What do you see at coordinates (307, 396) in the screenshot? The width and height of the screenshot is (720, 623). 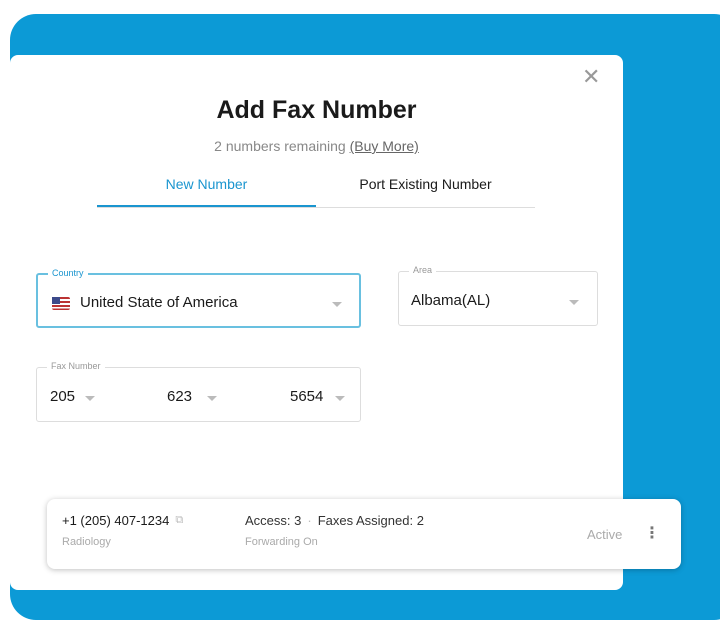 I see `line-number-value: 5654` at bounding box center [307, 396].